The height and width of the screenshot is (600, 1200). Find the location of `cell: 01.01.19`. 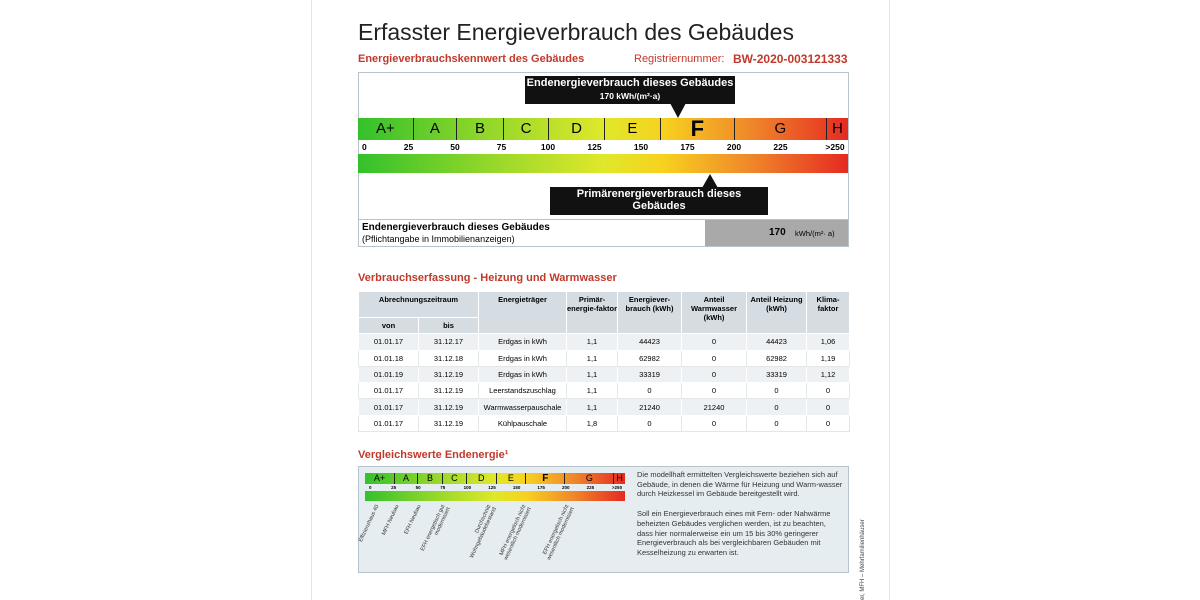

cell: 01.01.19 is located at coordinates (388, 374).